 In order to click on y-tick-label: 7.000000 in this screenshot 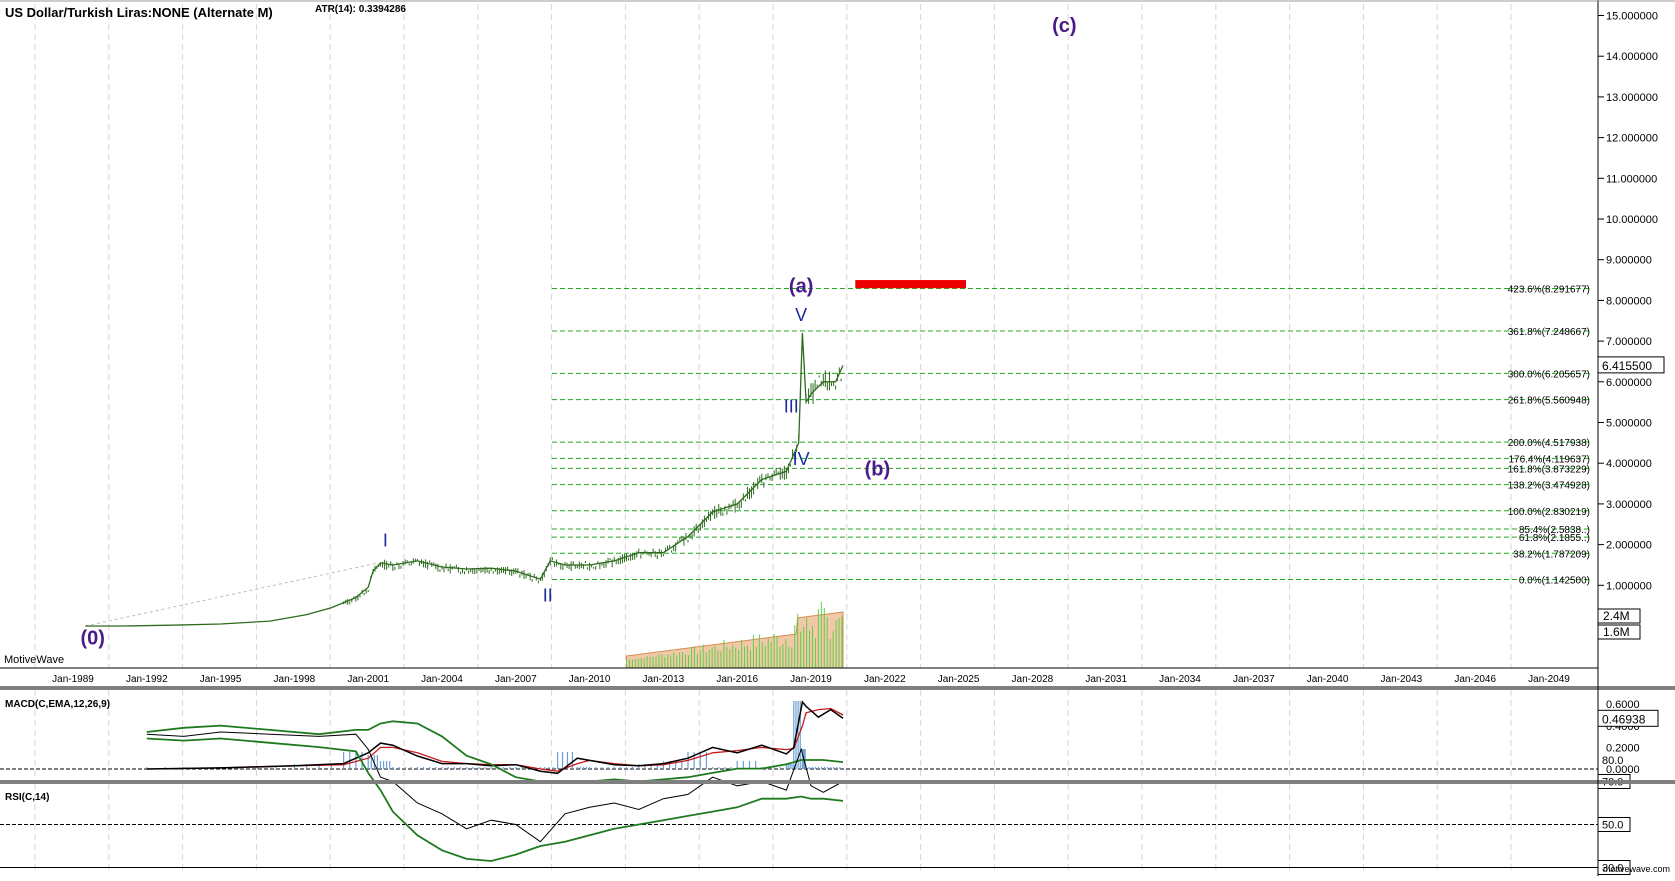, I will do `click(1629, 342)`.